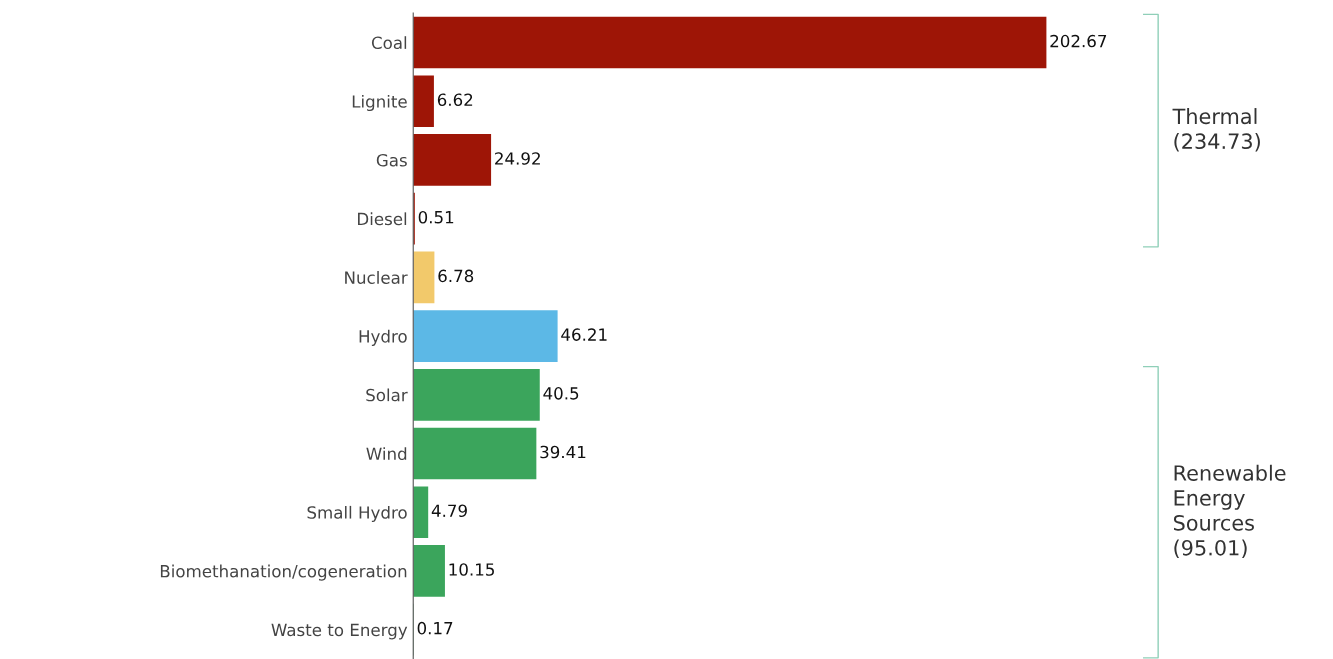  I want to click on y-tick-label: Gas, so click(391, 160).